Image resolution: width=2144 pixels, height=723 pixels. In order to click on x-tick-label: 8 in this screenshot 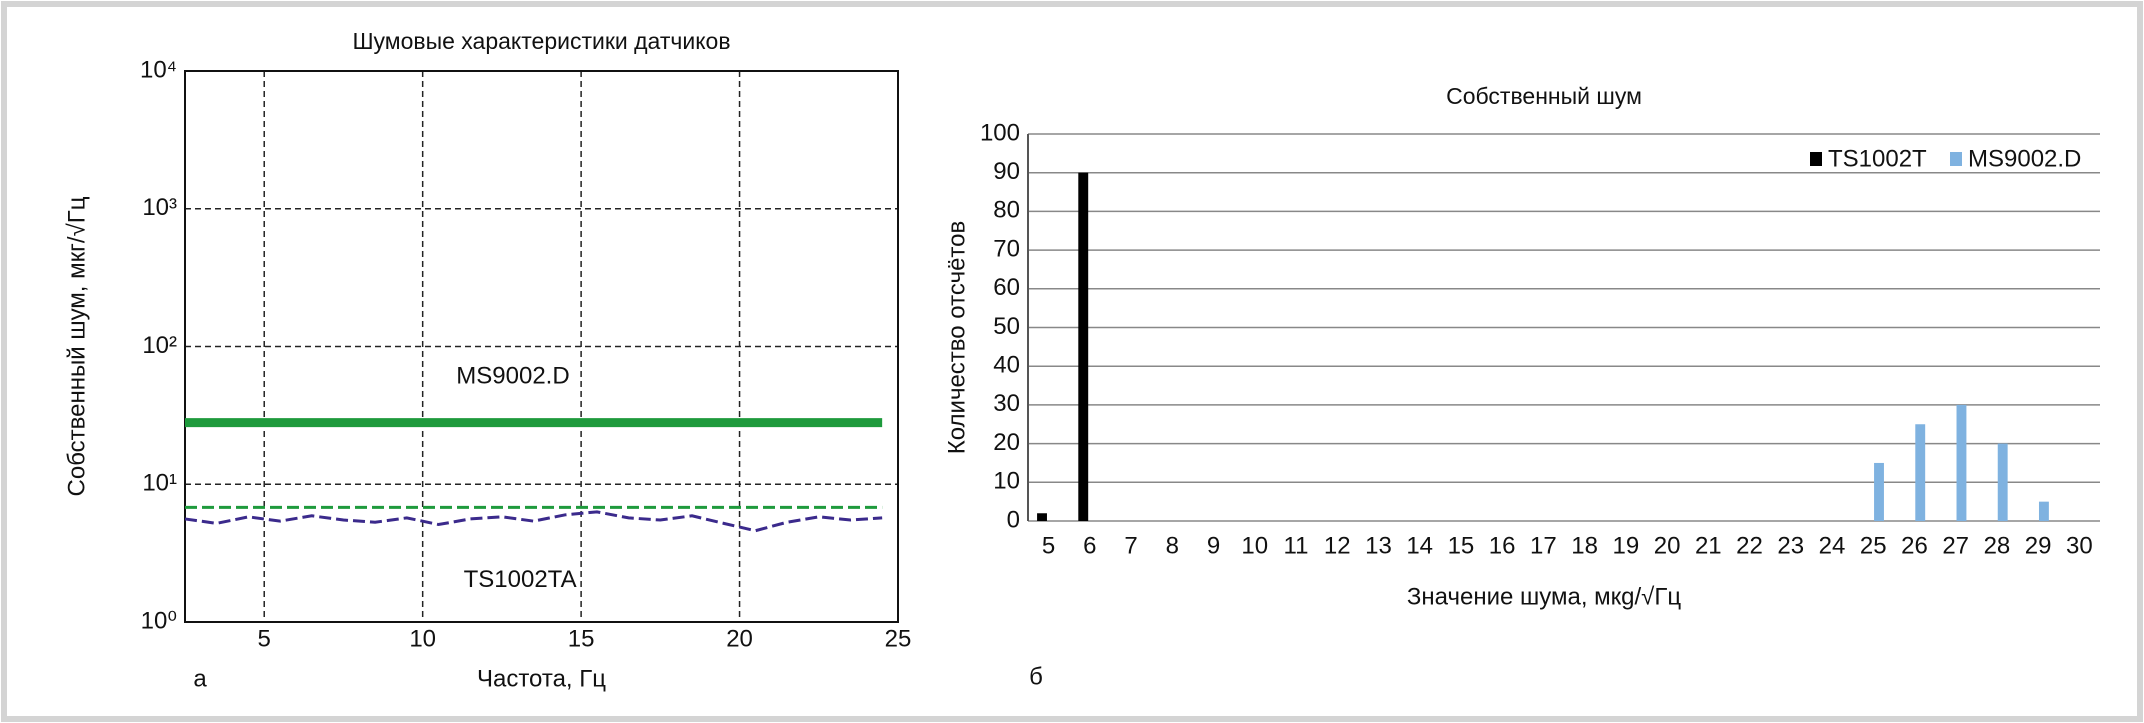, I will do `click(1172, 545)`.